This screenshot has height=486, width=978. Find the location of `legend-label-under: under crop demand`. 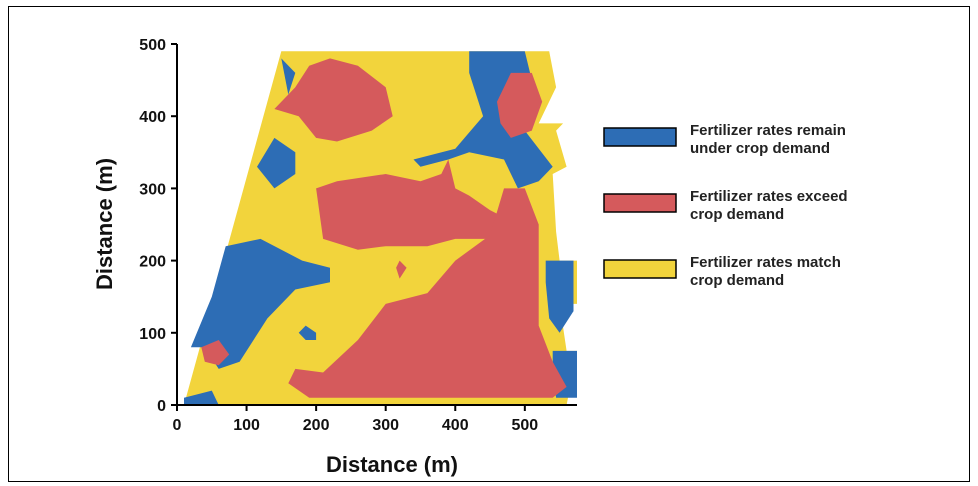

legend-label-under: under crop demand is located at coordinates (760, 148).